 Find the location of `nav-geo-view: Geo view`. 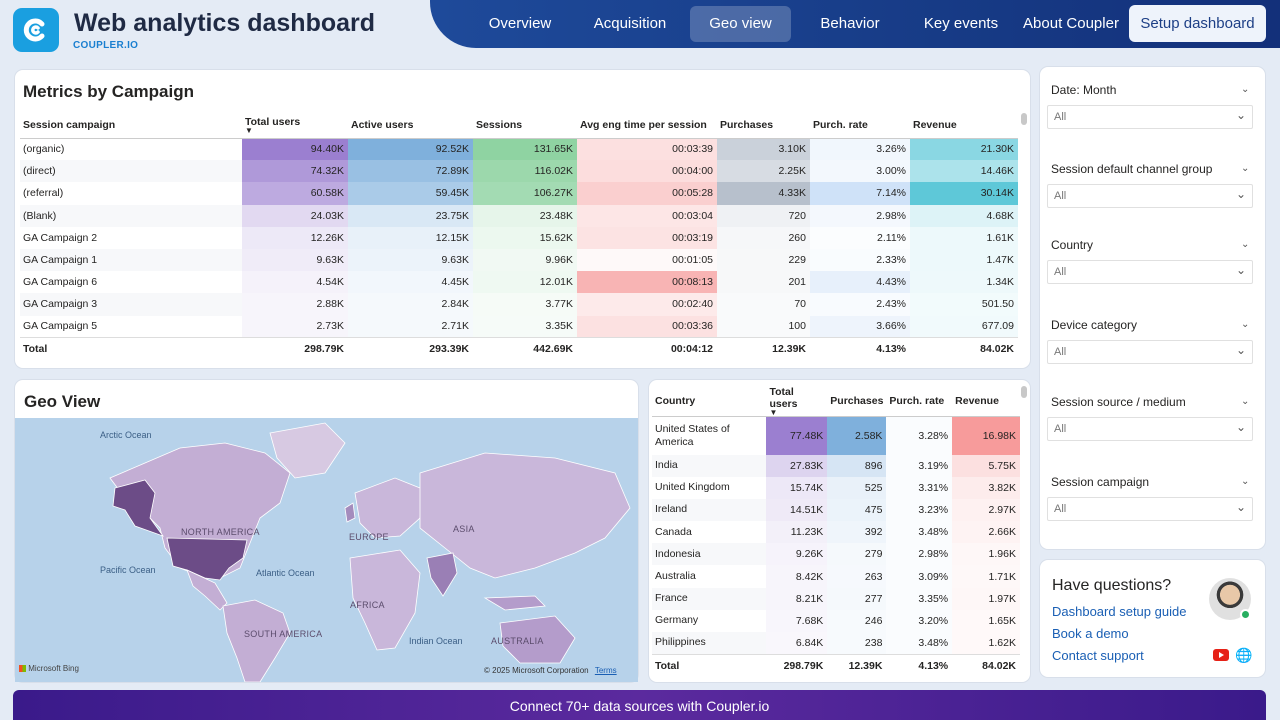

nav-geo-view: Geo view is located at coordinates (740, 24).